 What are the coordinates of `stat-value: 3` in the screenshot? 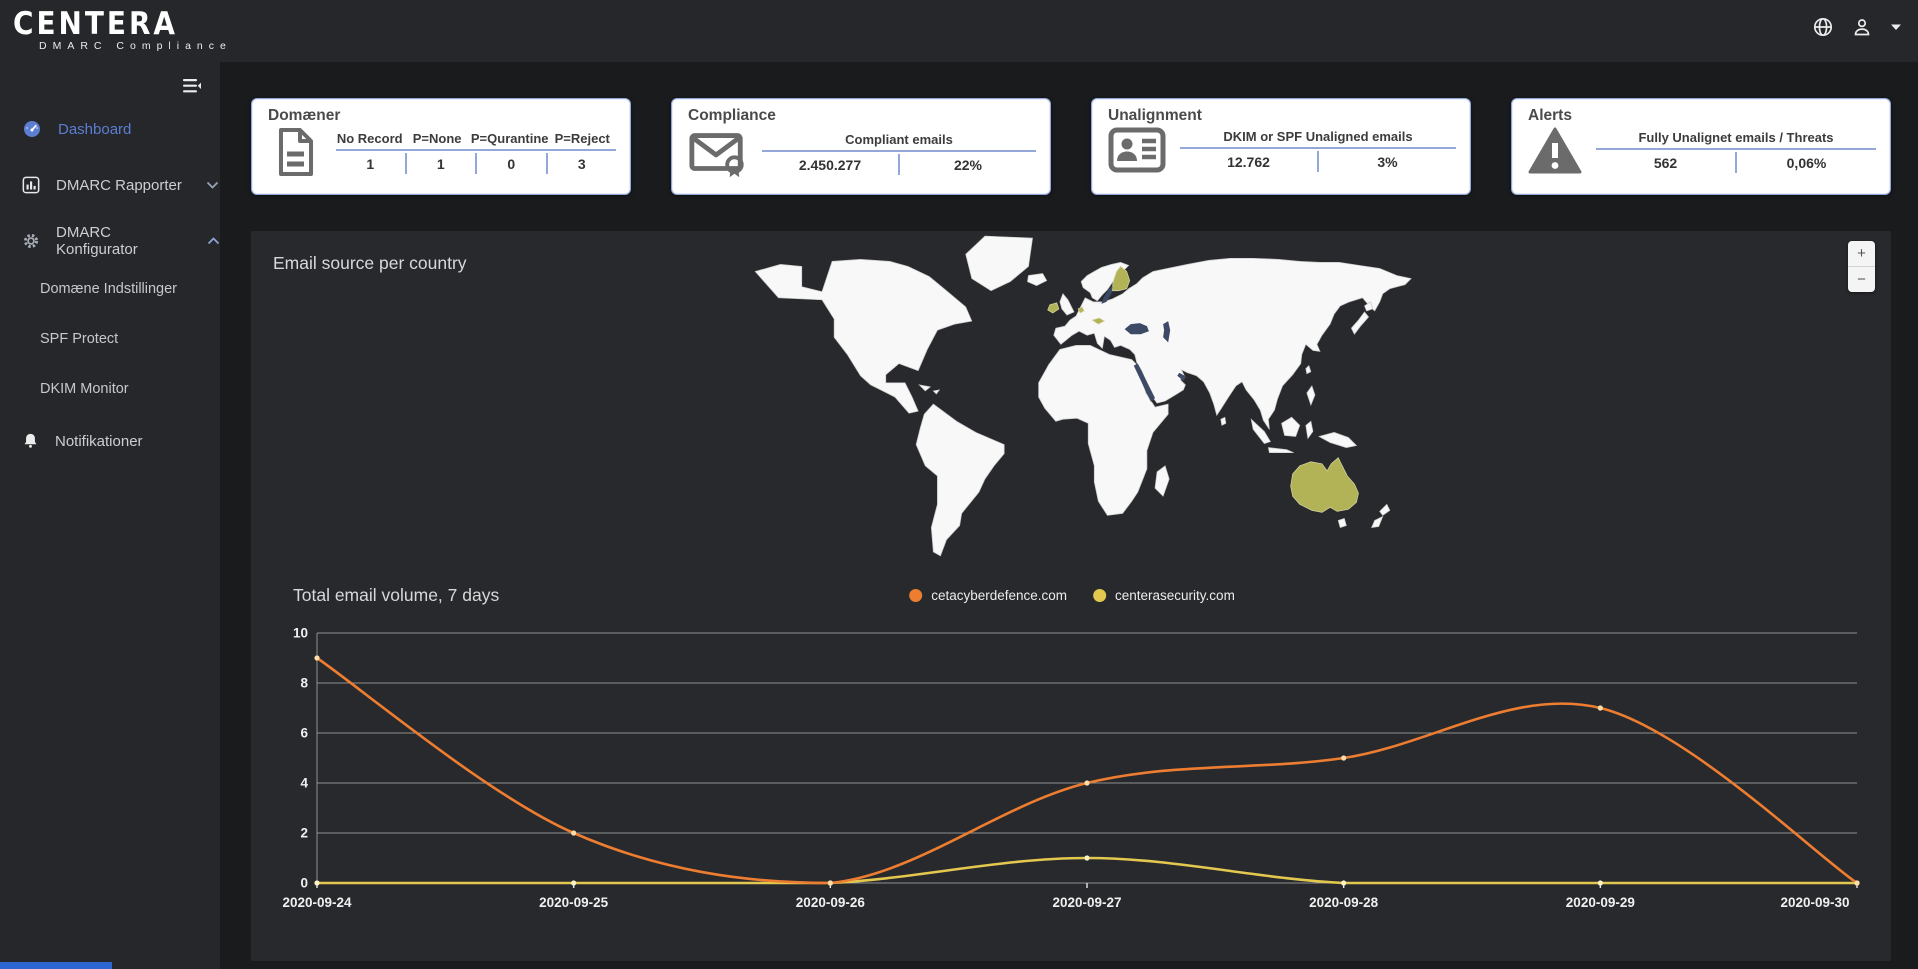 It's located at (581, 163).